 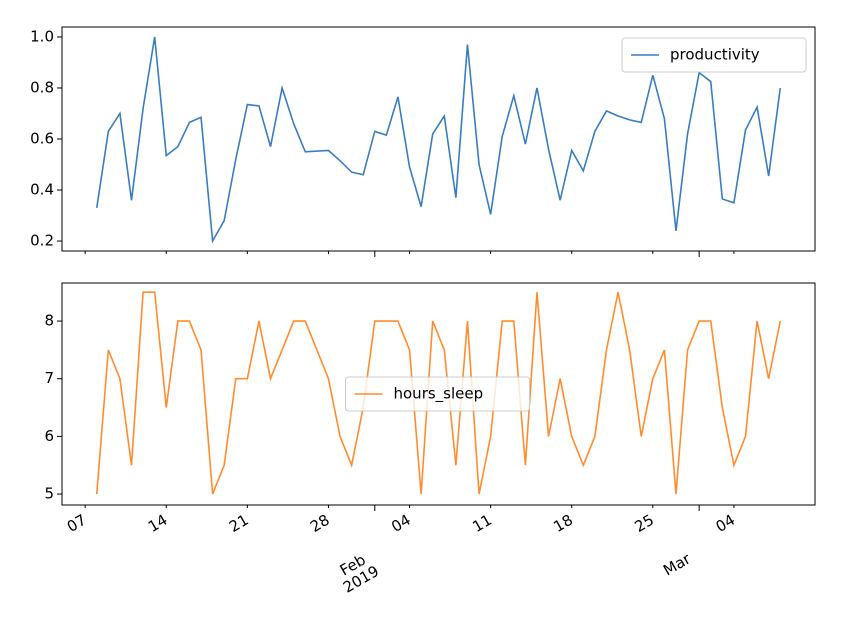 I want to click on legend-label: hours_sleep, so click(x=439, y=394).